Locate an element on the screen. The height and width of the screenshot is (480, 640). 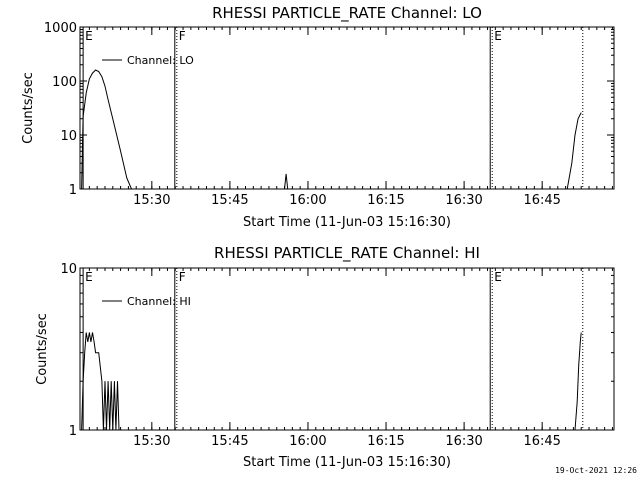
y-tick-label: 100 is located at coordinates (64, 82).